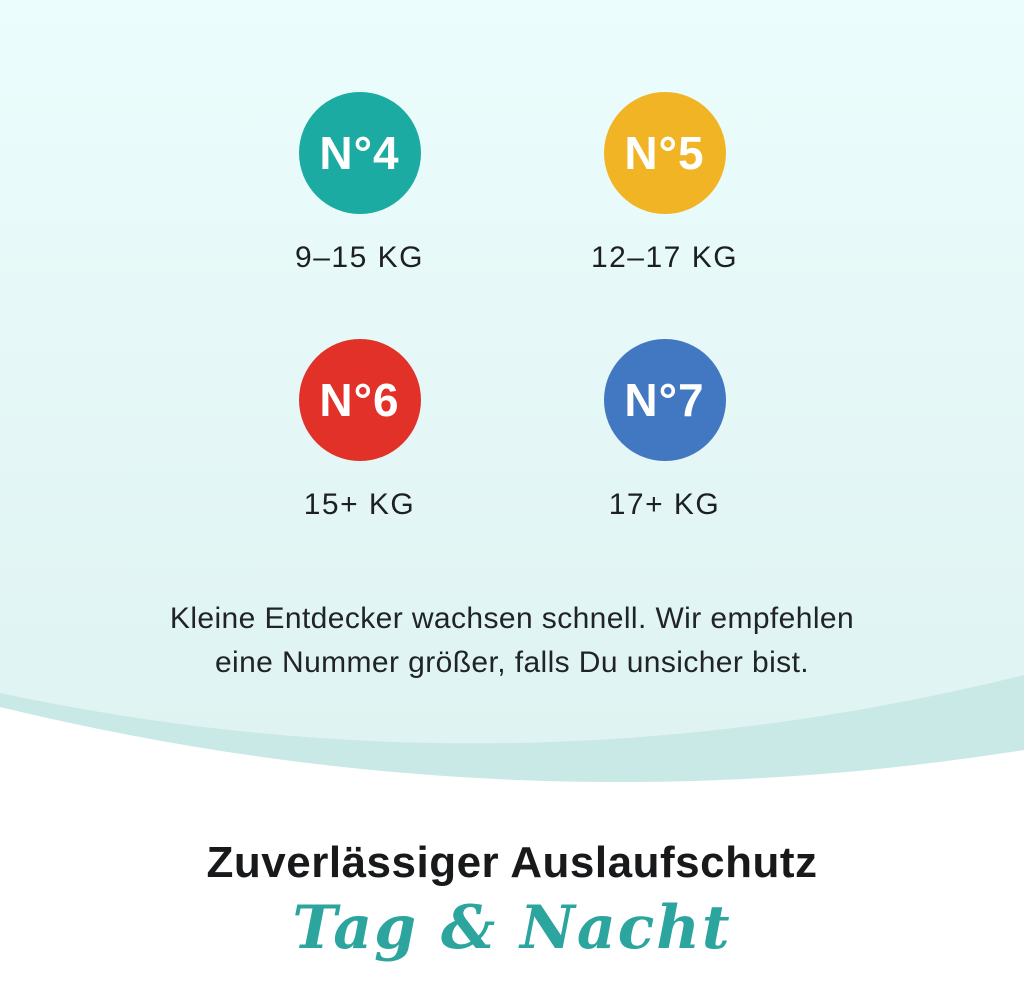 Image resolution: width=1024 pixels, height=991 pixels. I want to click on footer-tagline: Tag & Nacht, so click(512, 928).